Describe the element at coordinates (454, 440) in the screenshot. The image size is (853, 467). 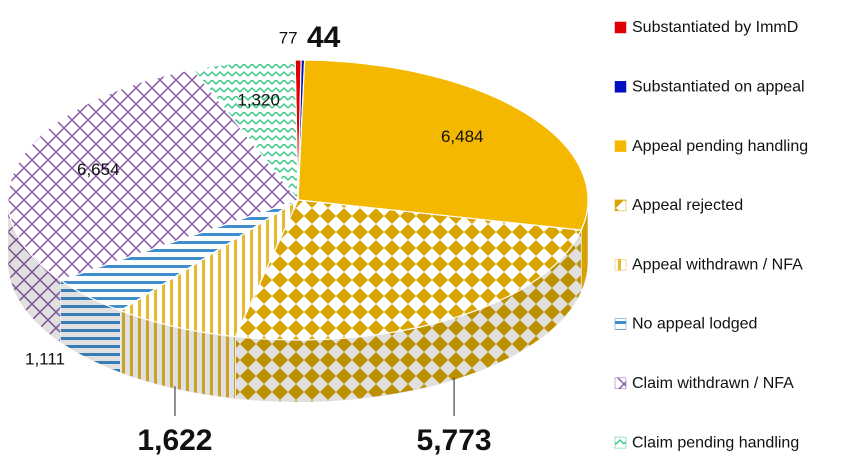
I see `data-label: 5,773` at that location.